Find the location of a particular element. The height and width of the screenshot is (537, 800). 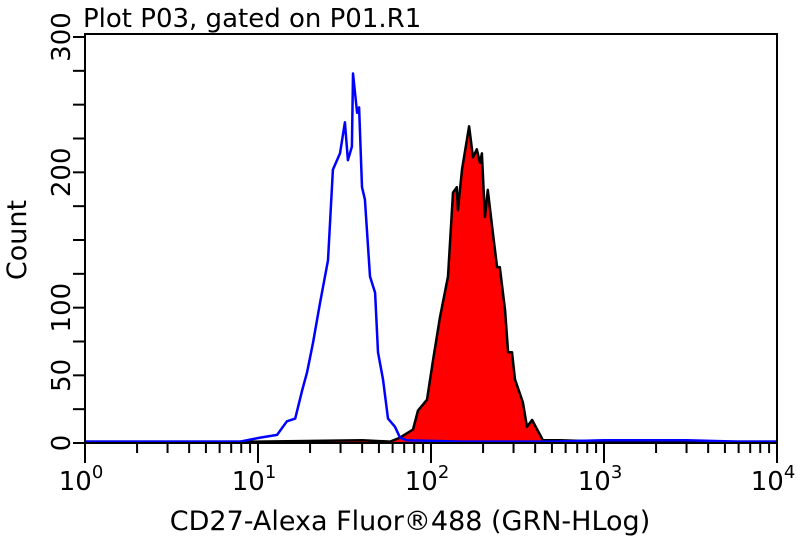

chart-title: Plot P03, gated on P01.R1 is located at coordinates (252, 19).